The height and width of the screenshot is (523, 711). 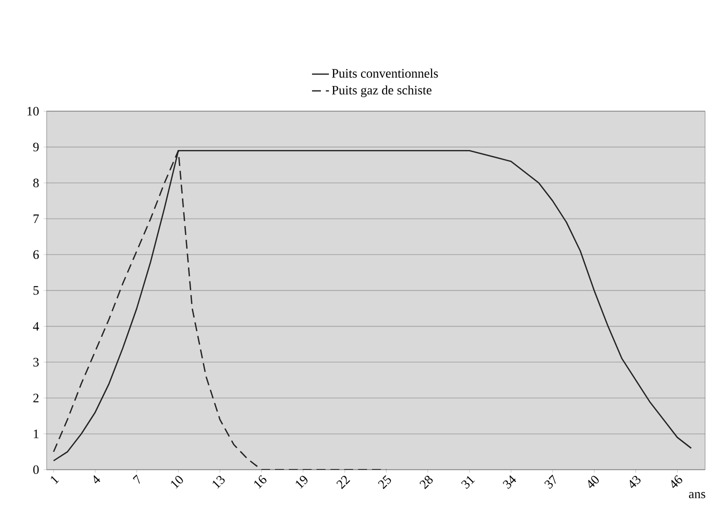 What do you see at coordinates (36, 218) in the screenshot?
I see `y-tick-label: 7` at bounding box center [36, 218].